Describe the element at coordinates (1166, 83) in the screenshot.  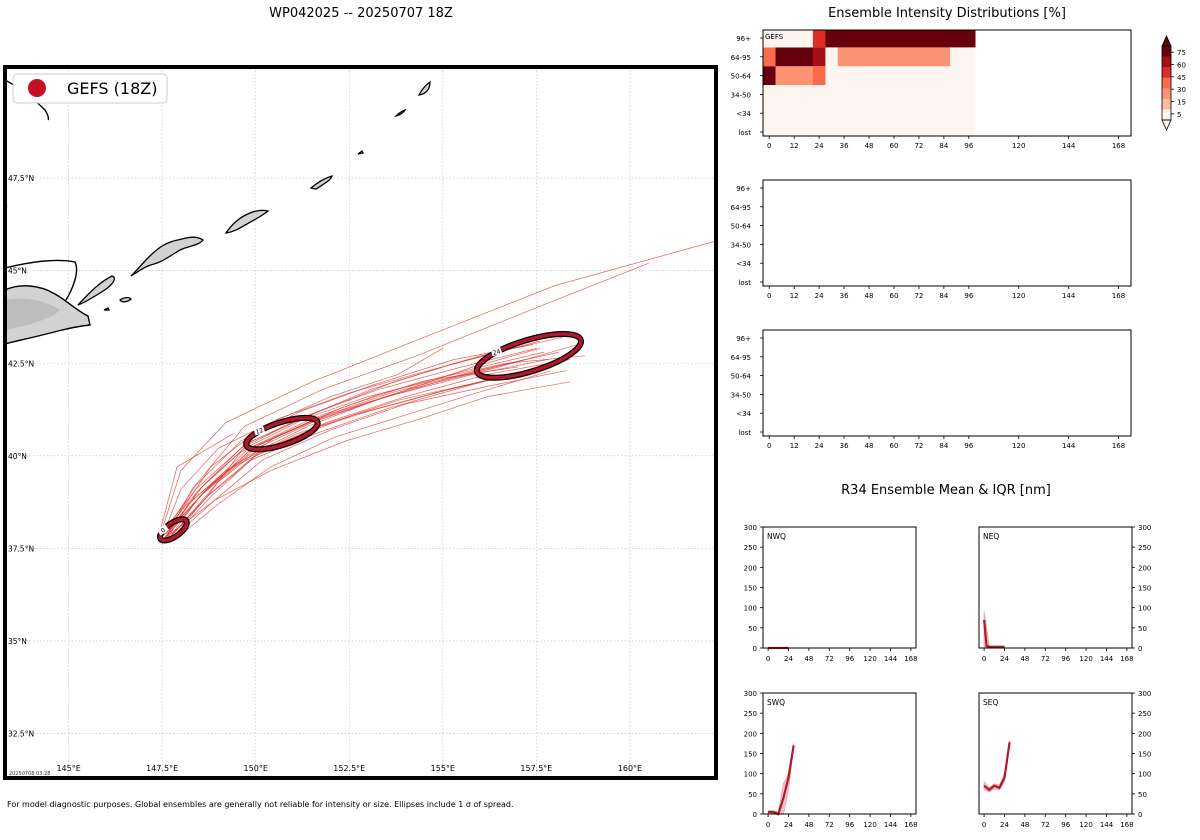
I see `colorbar-frame` at that location.